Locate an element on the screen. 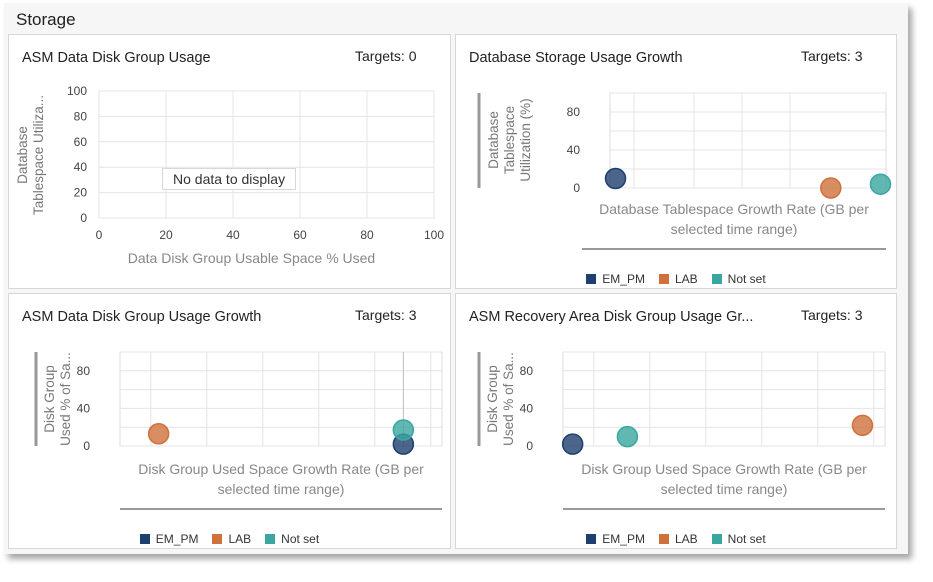 Image resolution: width=933 pixels, height=582 pixels. x-tick-label: 60 is located at coordinates (300, 235).